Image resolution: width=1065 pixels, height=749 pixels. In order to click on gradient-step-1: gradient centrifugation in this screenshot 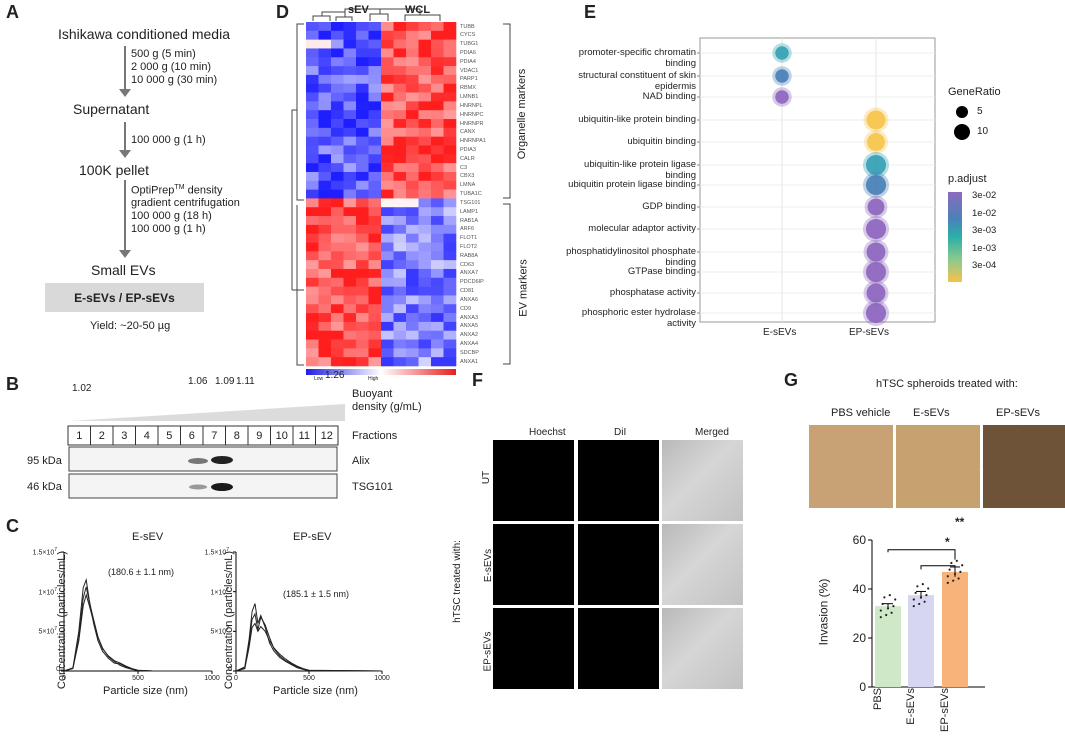, I will do `click(185, 203)`.